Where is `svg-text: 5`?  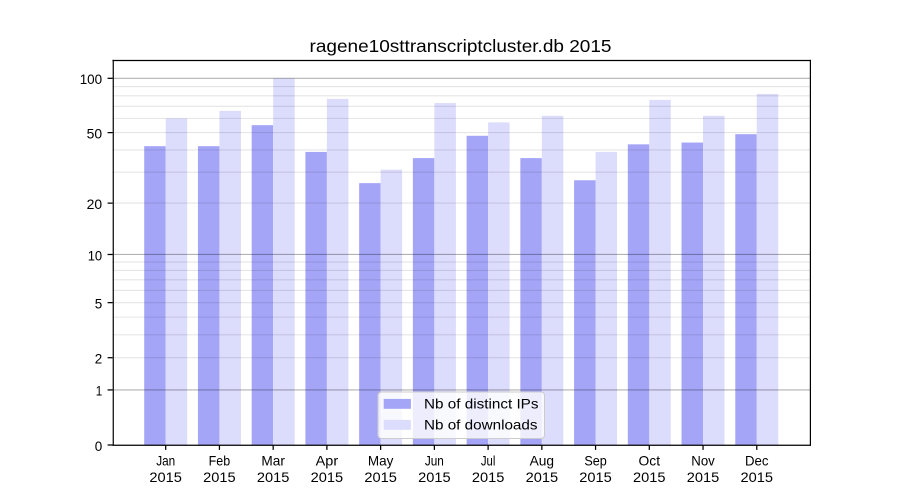
svg-text: 5 is located at coordinates (99, 303).